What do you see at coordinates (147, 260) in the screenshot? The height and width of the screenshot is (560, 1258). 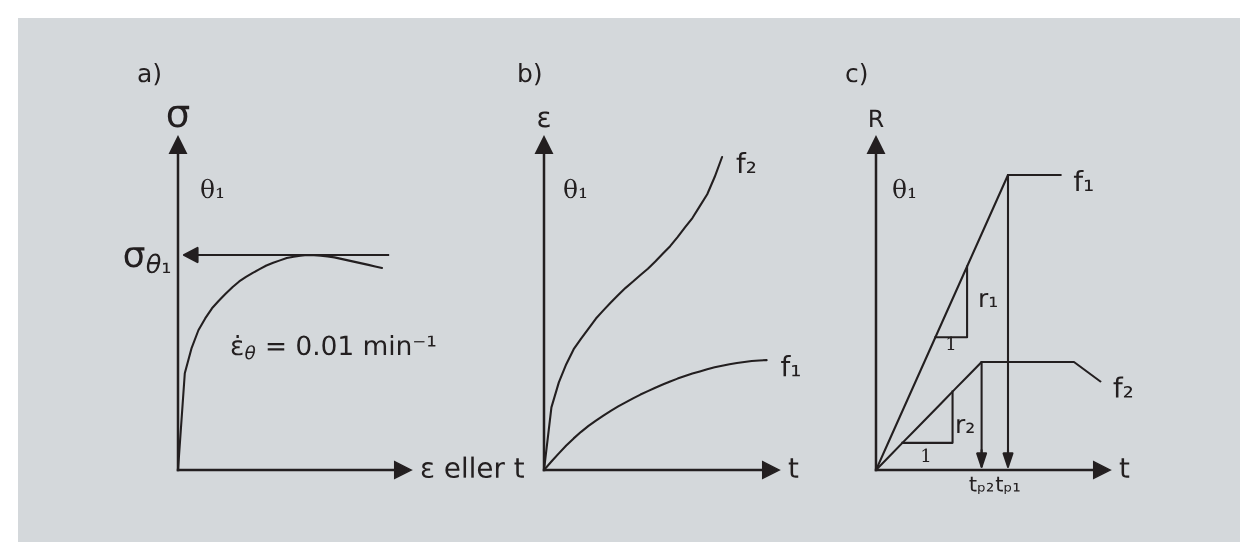 I see `ref-line-label: σ$_{θ₁}$` at bounding box center [147, 260].